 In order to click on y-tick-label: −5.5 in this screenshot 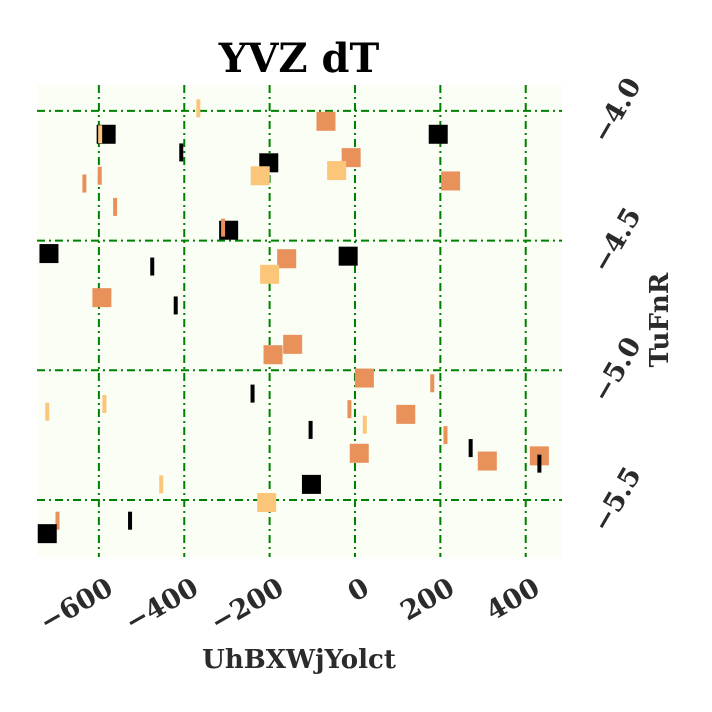, I will do `click(617, 500)`.